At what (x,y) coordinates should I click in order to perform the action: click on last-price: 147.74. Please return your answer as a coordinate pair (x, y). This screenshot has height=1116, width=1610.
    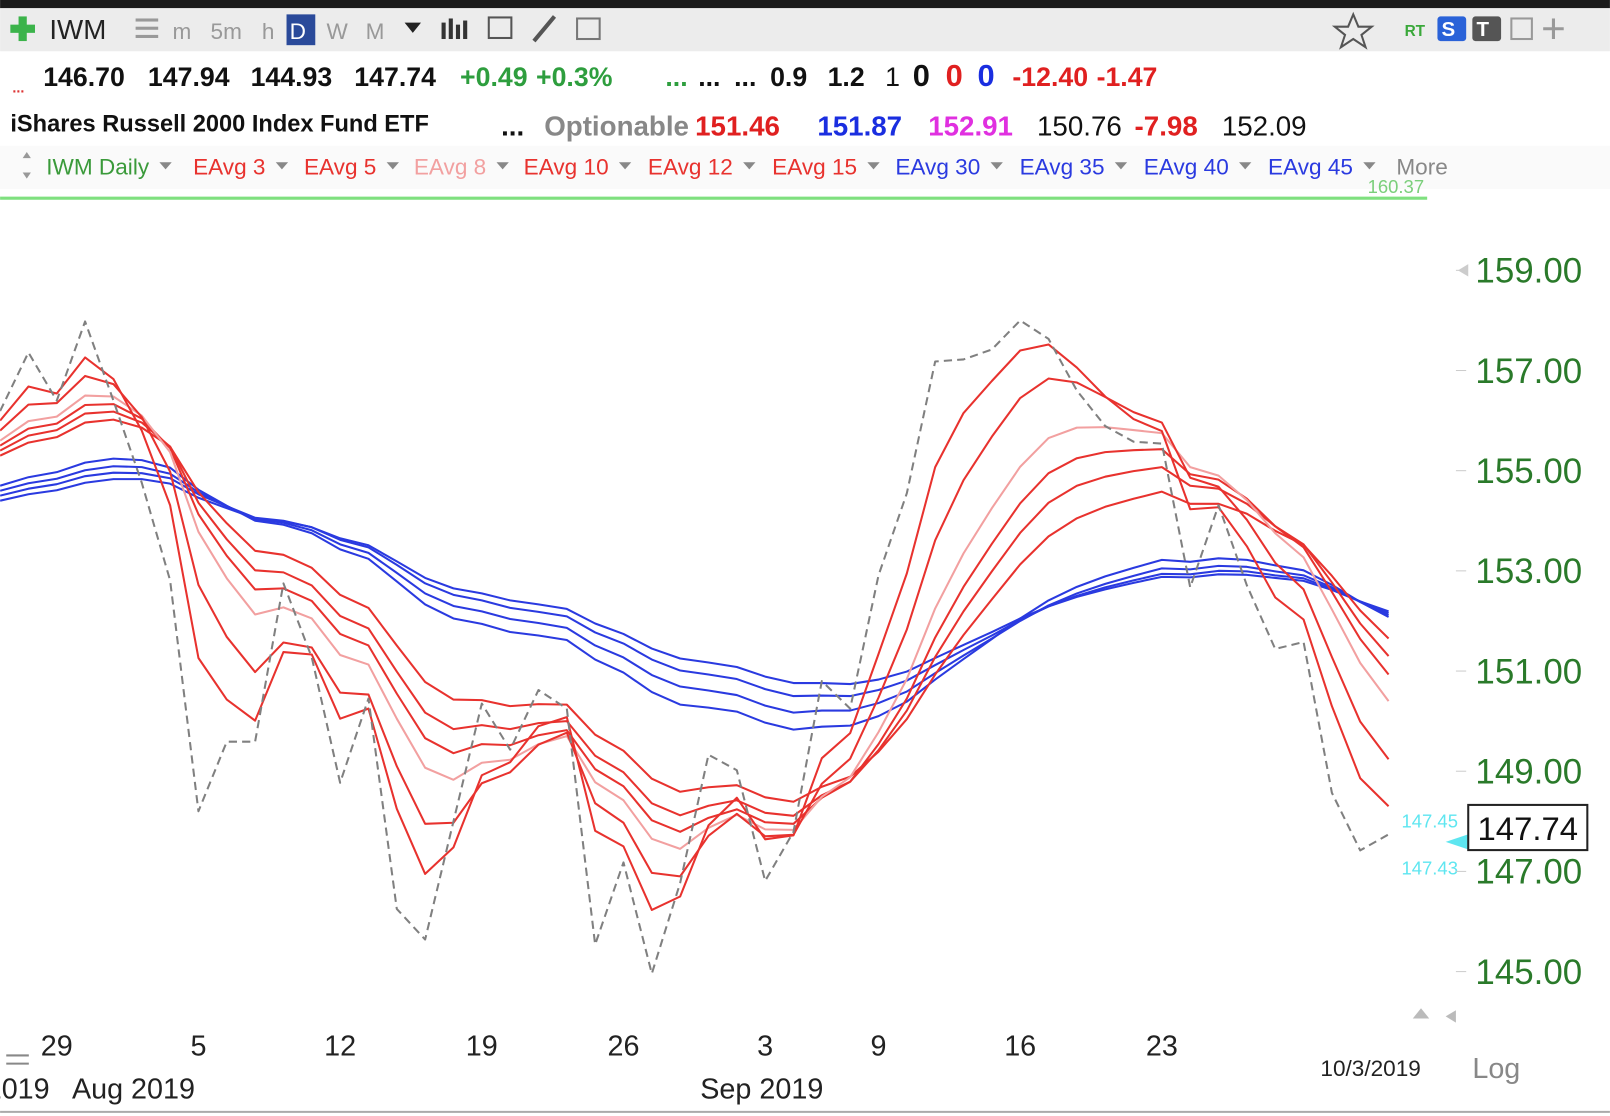
    Looking at the image, I should click on (1528, 828).